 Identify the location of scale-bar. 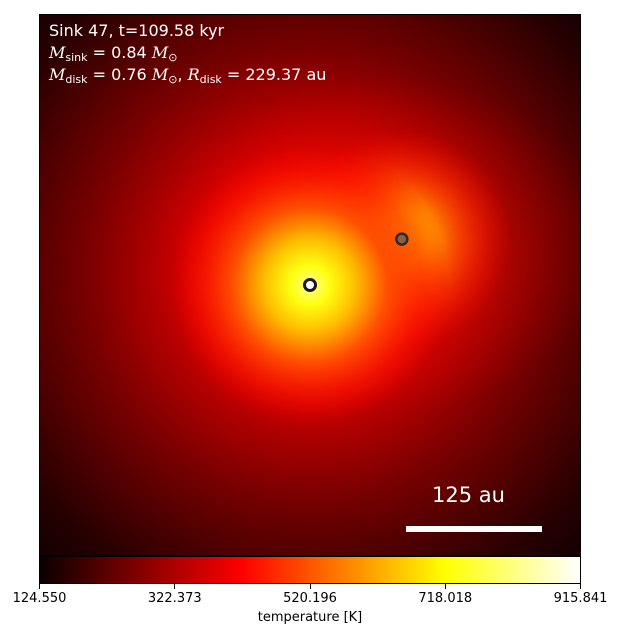
(474, 529).